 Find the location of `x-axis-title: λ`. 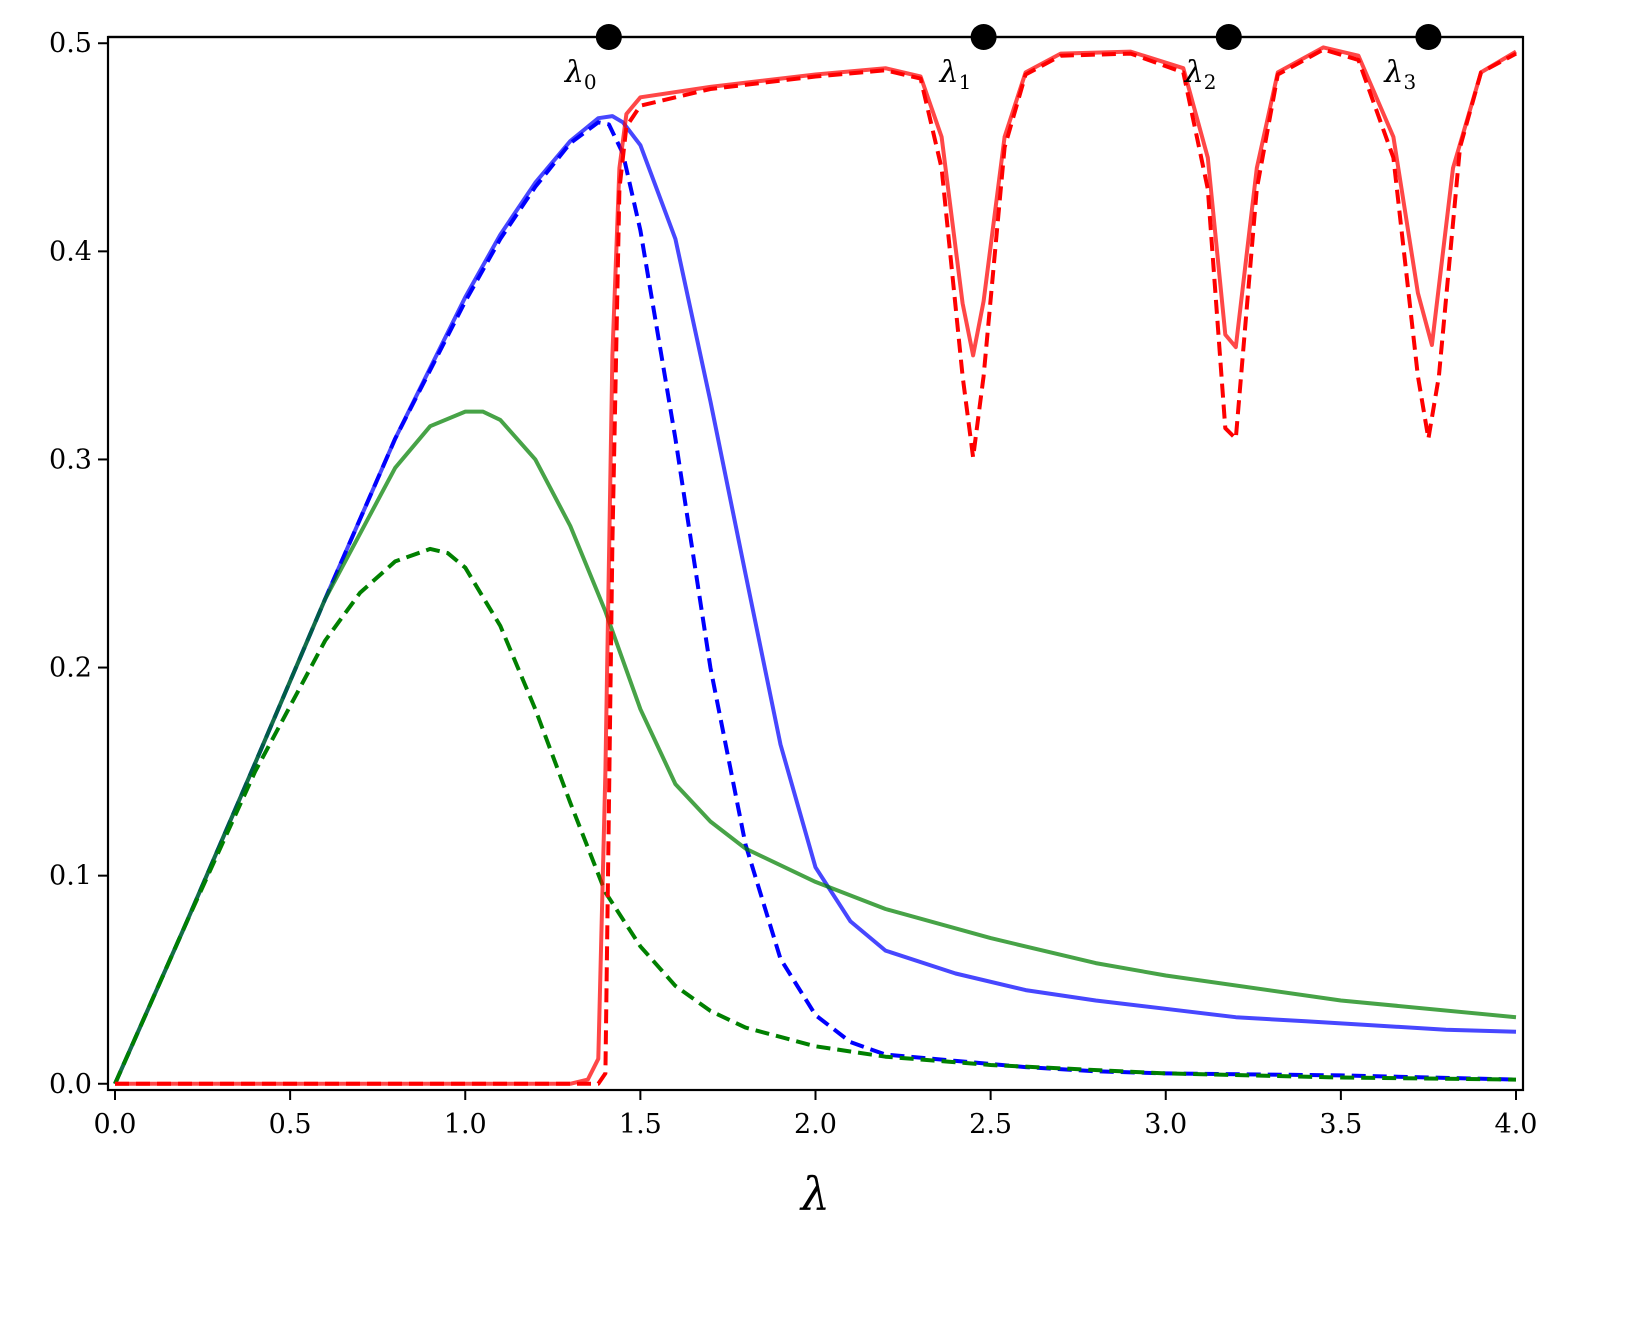

x-axis-title: λ is located at coordinates (814, 1194).